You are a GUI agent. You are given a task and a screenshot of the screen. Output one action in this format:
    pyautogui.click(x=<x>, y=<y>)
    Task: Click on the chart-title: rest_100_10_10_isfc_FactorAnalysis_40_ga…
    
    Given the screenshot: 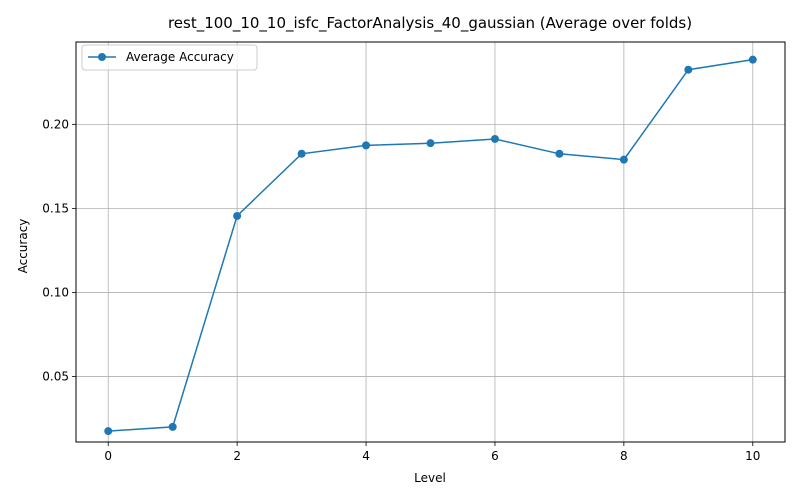 What is the action you would take?
    pyautogui.click(x=430, y=23)
    